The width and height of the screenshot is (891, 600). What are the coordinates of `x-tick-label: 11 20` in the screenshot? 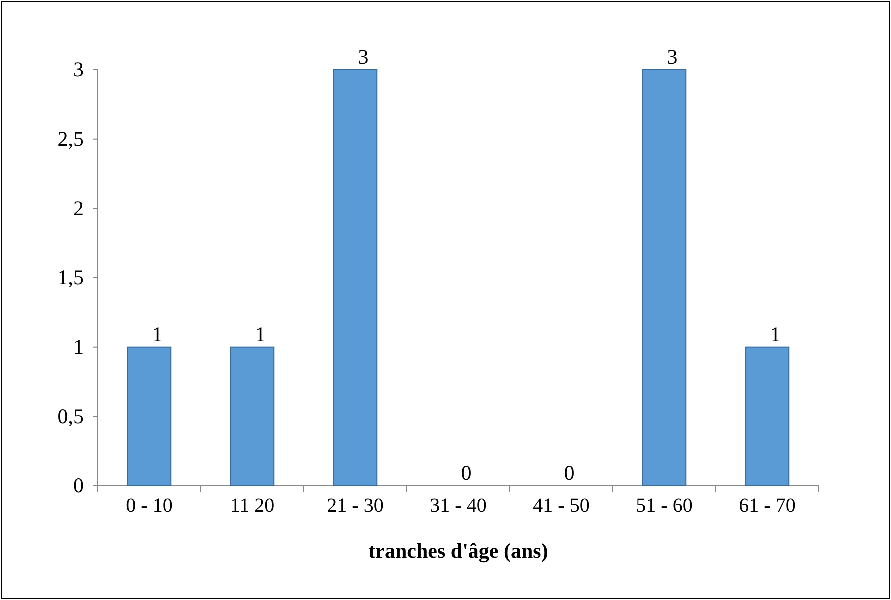 It's located at (252, 506).